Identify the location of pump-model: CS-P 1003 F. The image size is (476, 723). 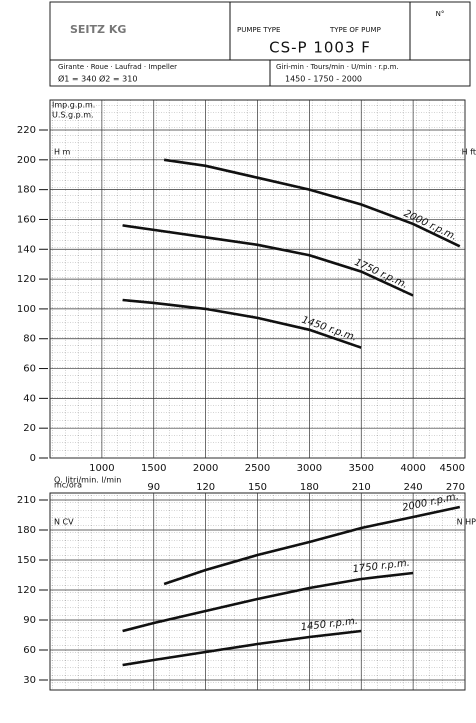
(320, 48).